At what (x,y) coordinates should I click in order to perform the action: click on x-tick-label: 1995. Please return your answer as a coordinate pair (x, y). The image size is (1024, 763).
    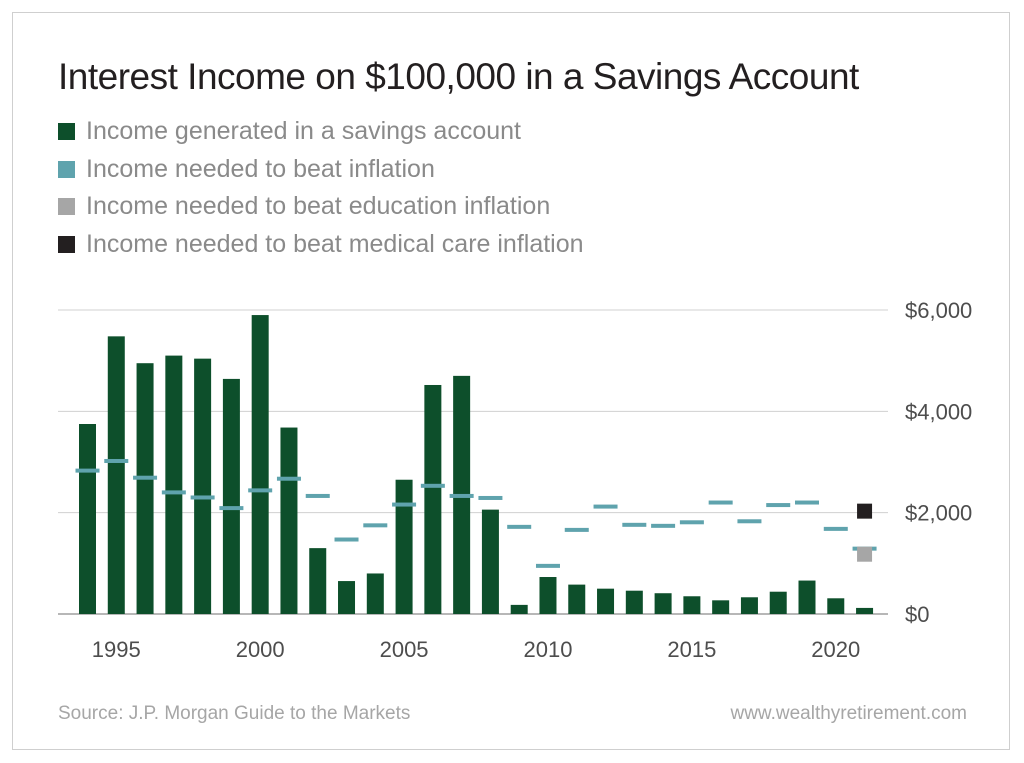
    Looking at the image, I should click on (116, 649).